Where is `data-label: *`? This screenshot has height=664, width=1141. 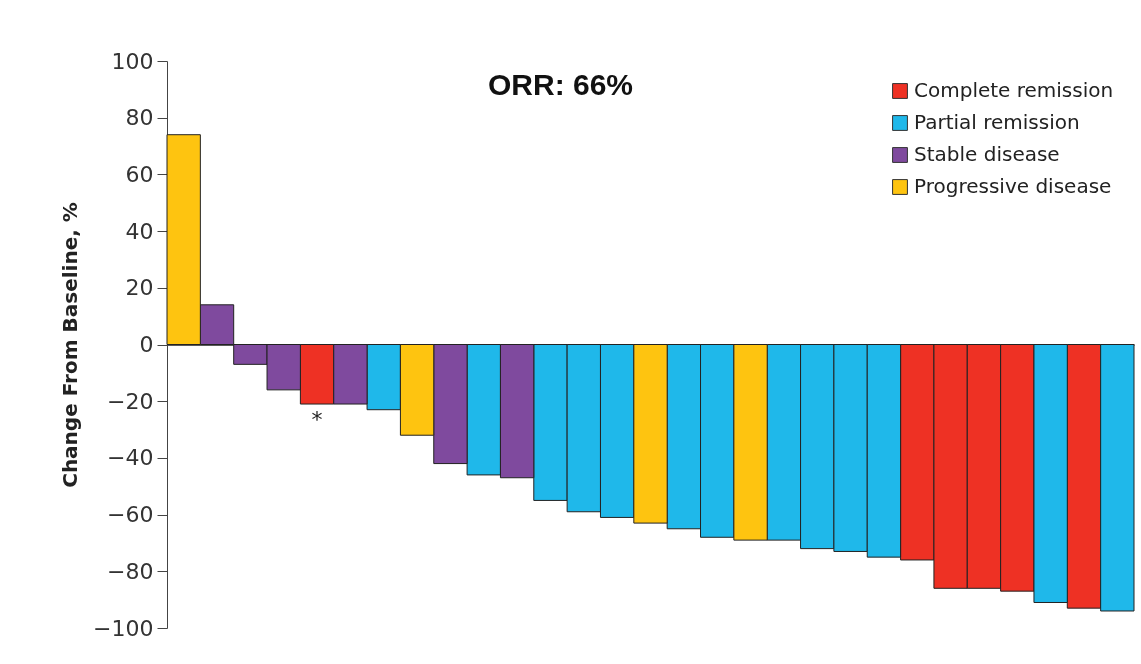
data-label: * is located at coordinates (317, 420).